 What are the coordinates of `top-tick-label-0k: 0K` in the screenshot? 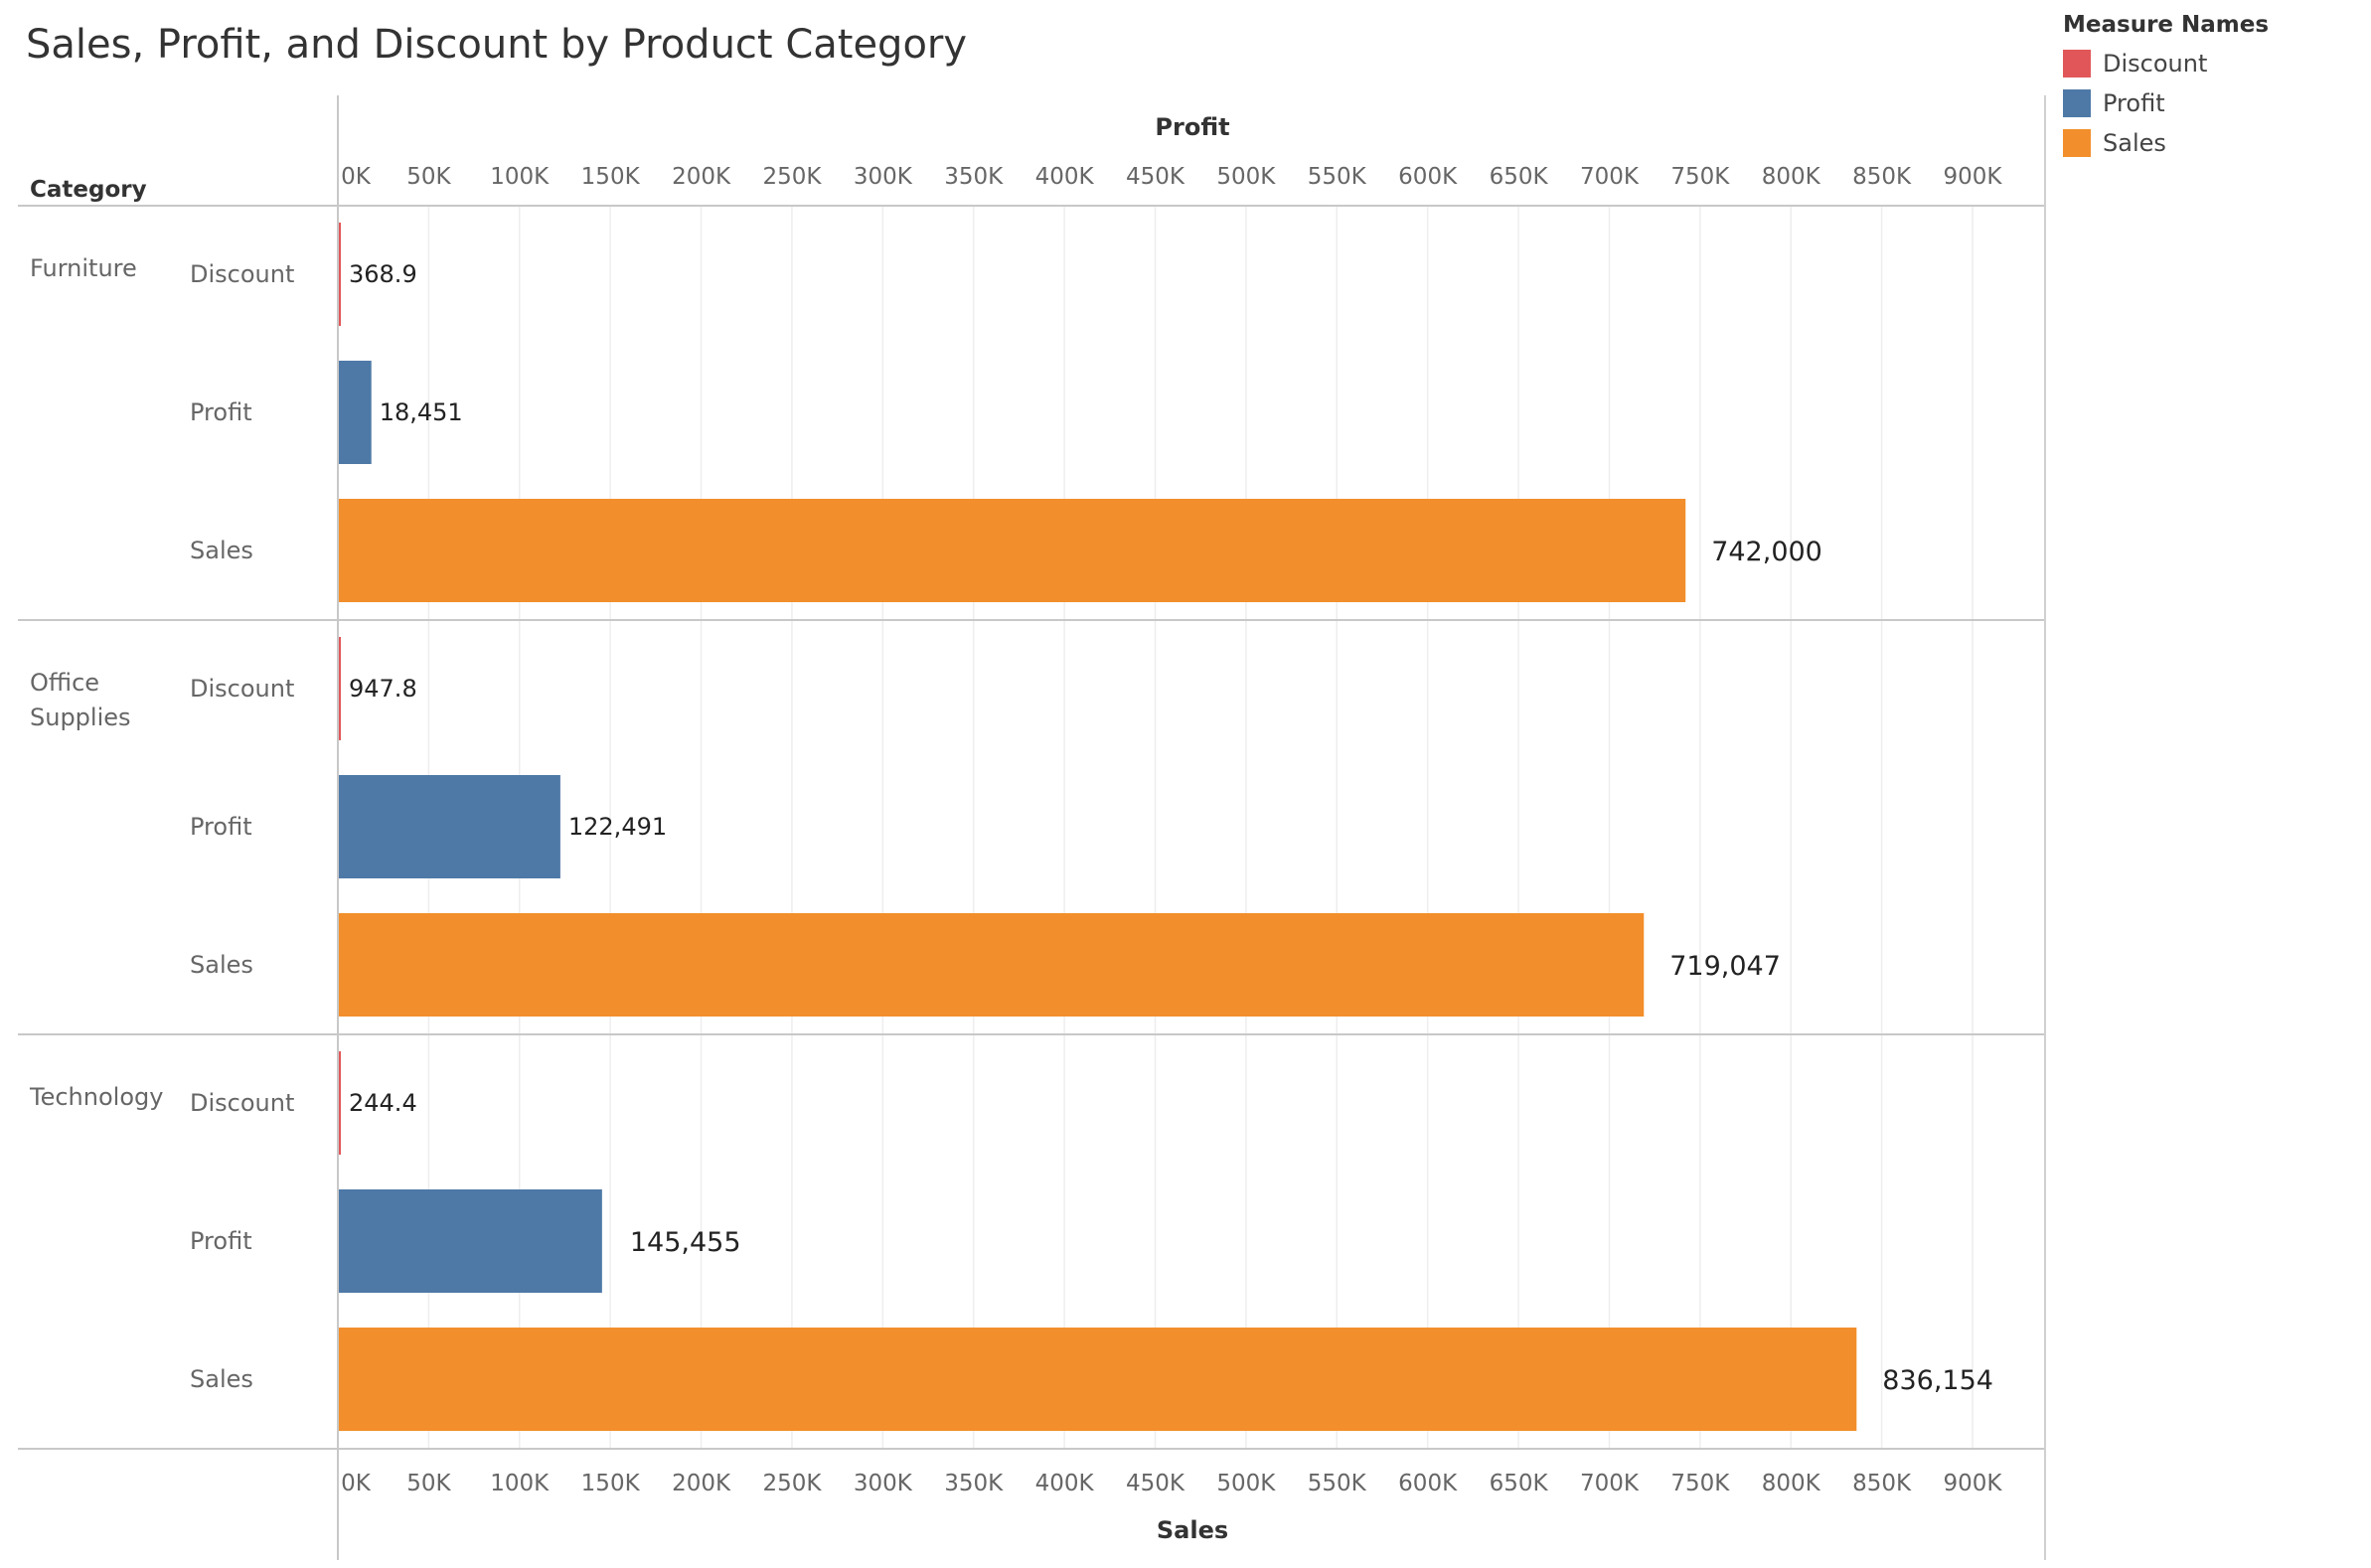 It's located at (356, 177).